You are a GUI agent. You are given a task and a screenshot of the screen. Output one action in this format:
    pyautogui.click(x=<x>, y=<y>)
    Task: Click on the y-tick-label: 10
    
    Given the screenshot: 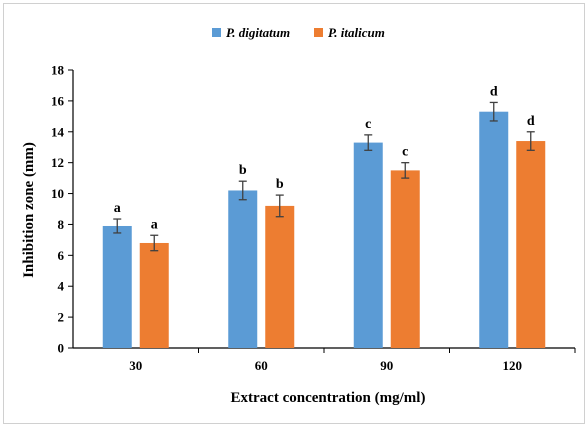 What is the action you would take?
    pyautogui.click(x=57, y=193)
    